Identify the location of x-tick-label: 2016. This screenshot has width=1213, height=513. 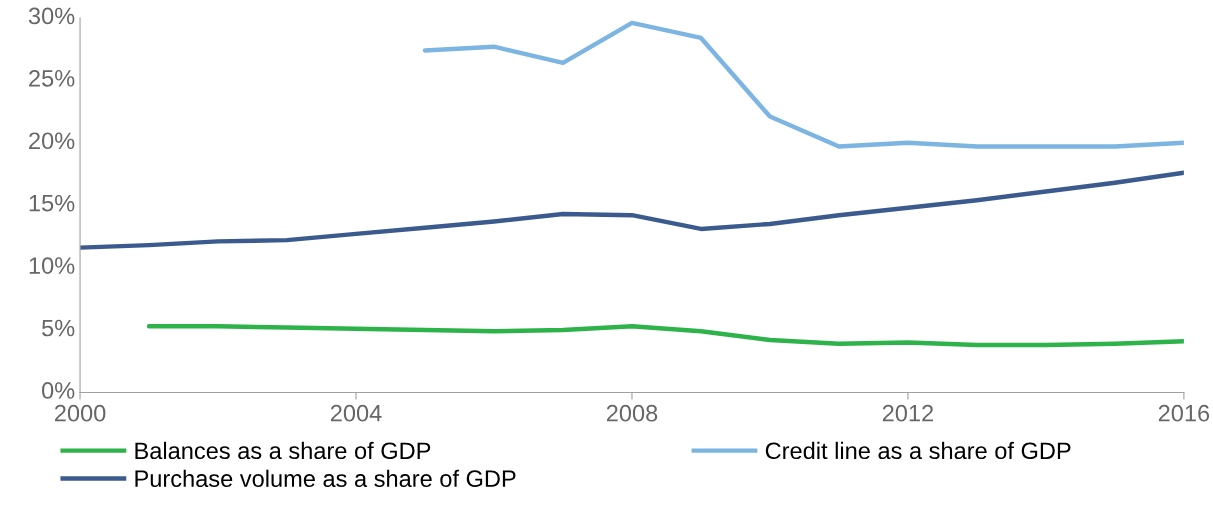
(1184, 413).